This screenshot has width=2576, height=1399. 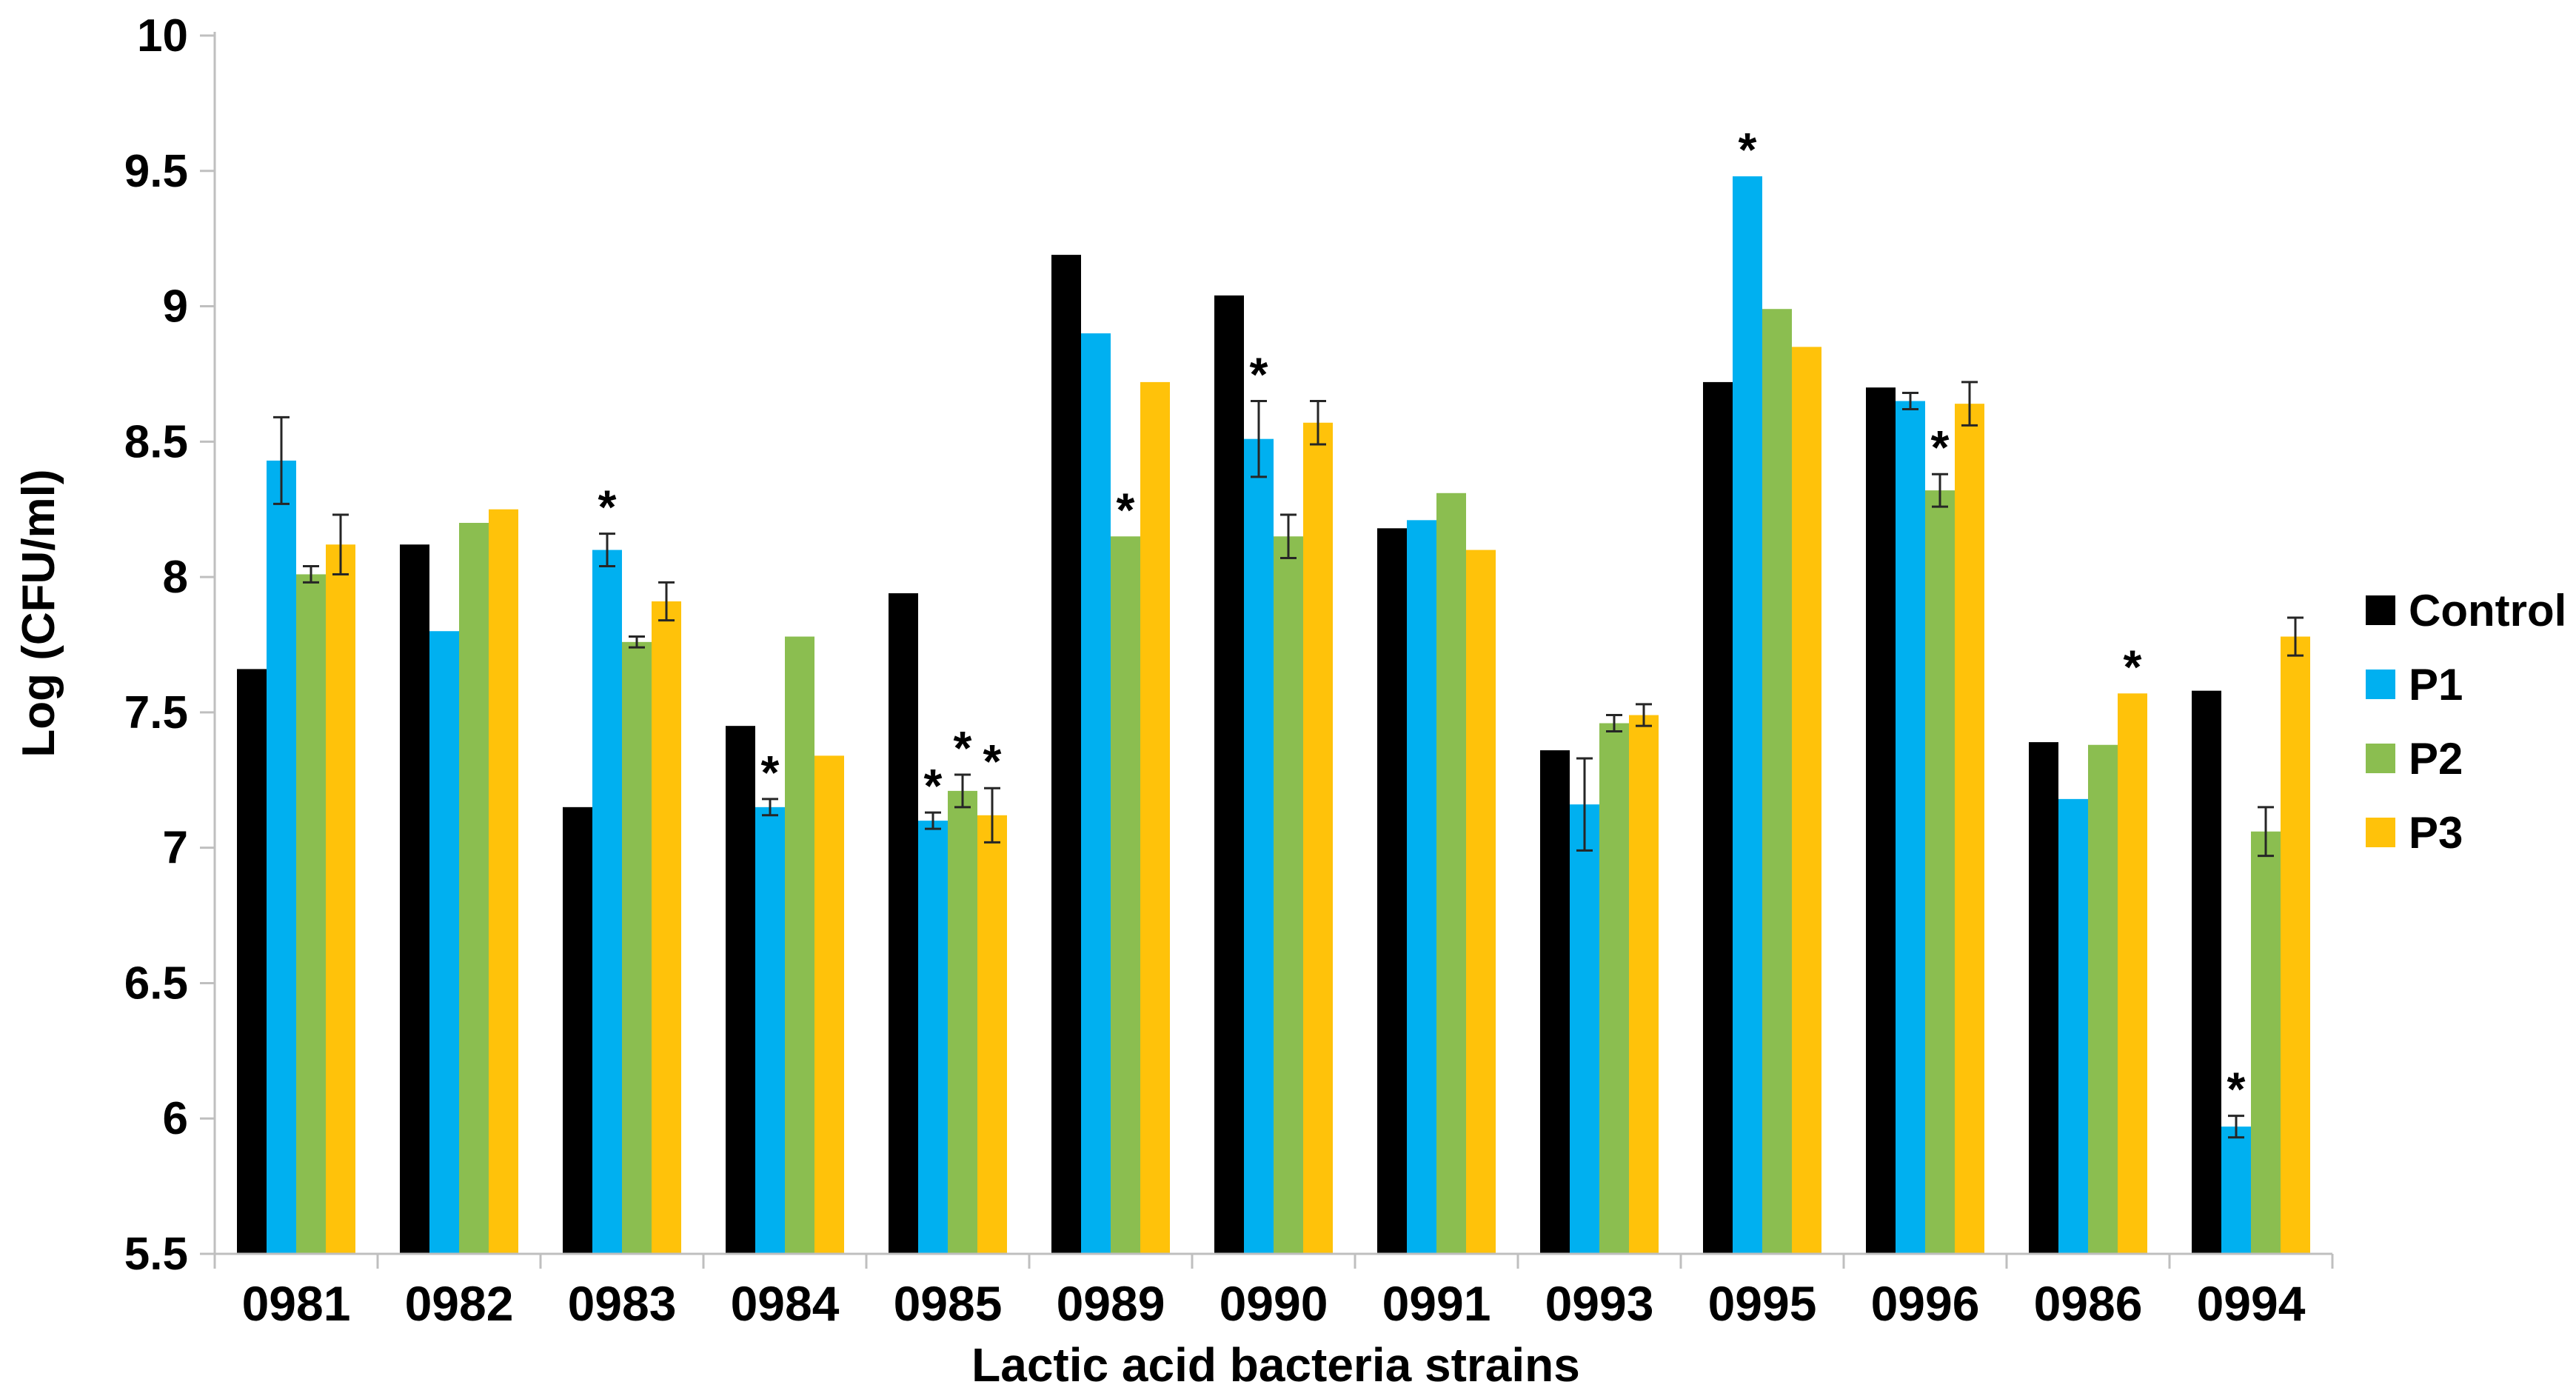 I want to click on bar-0993-P1, so click(x=1584, y=1029).